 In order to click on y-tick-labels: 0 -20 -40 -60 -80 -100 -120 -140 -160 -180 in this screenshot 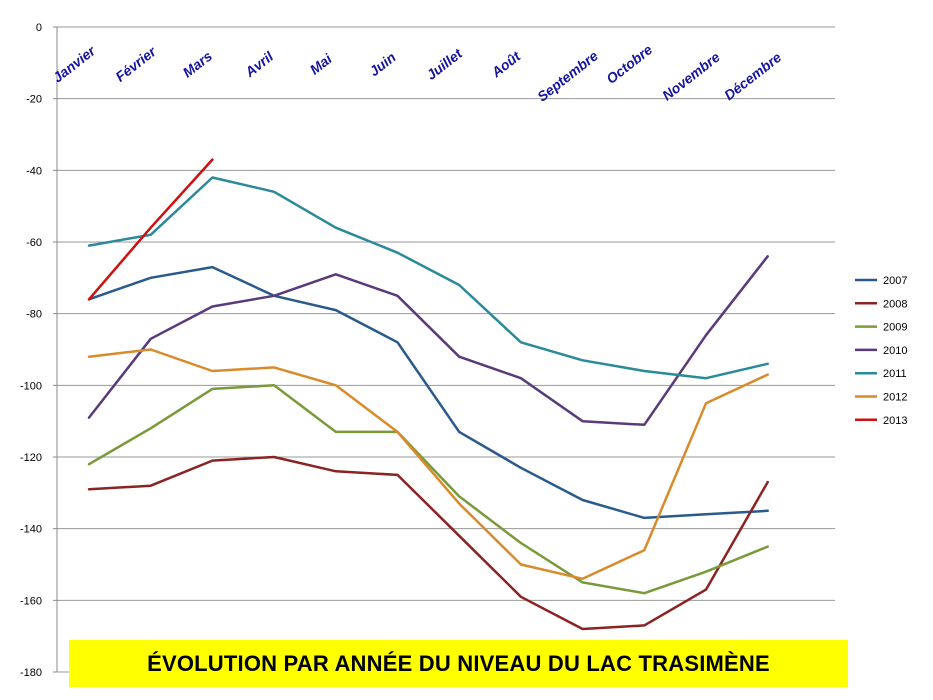, I will do `click(31, 350)`.